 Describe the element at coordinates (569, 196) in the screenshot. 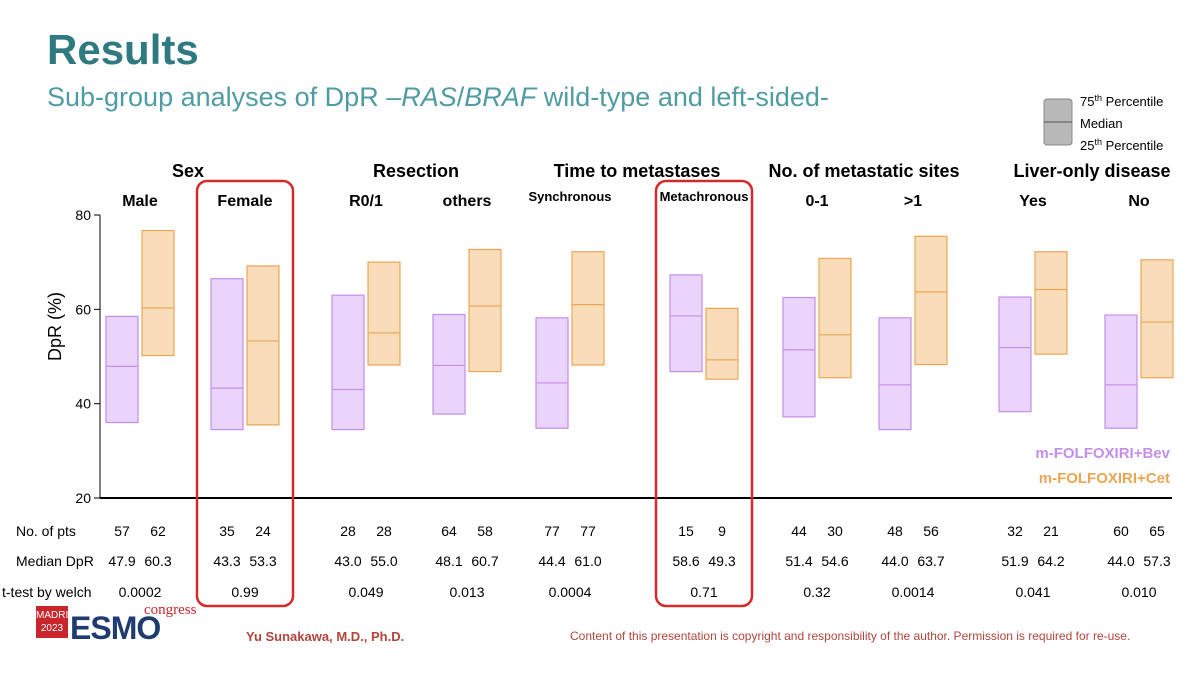

I see `subgroup-label: Synchronous` at that location.